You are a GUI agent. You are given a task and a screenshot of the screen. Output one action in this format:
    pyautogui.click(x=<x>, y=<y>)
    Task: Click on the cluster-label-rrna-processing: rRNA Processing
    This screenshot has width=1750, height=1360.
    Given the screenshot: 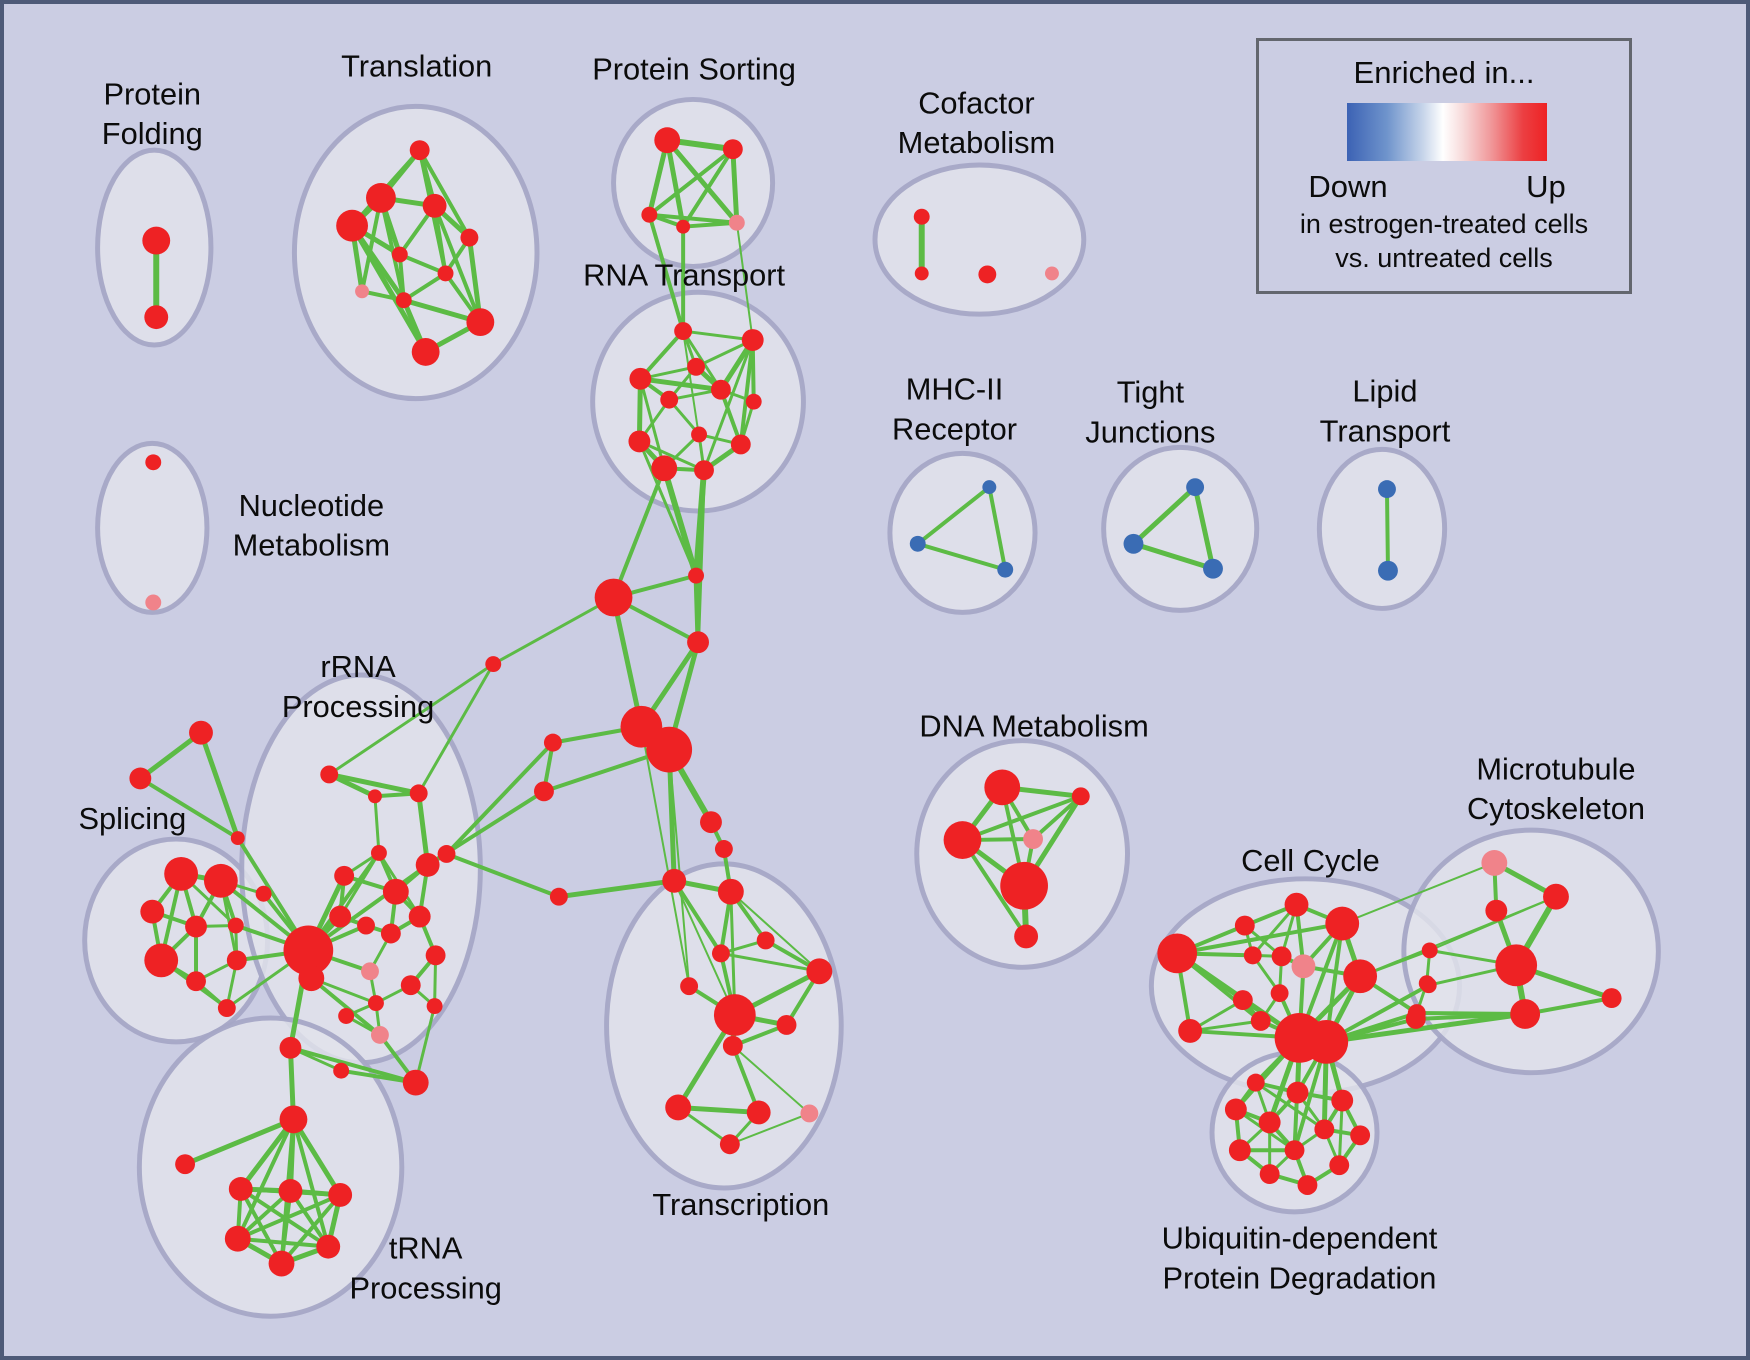 What is the action you would take?
    pyautogui.click(x=358, y=686)
    